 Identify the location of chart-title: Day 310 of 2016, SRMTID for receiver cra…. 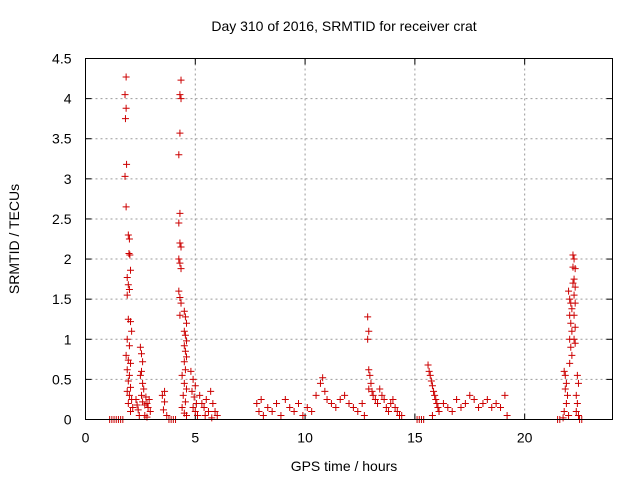
(343, 26).